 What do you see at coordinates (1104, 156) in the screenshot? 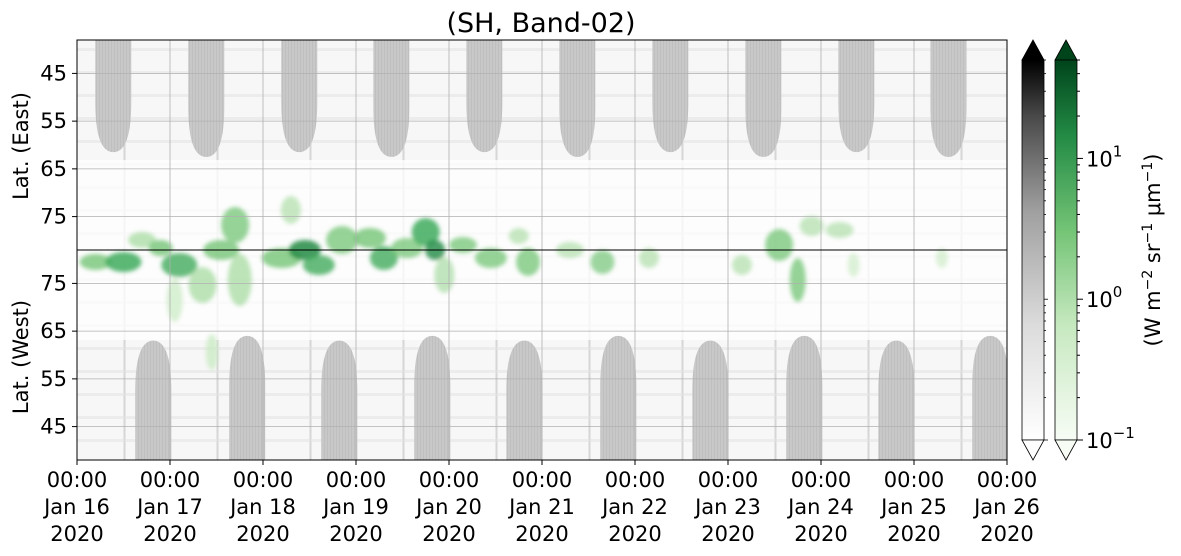
I see `colorbar-tick-label: 10¹` at bounding box center [1104, 156].